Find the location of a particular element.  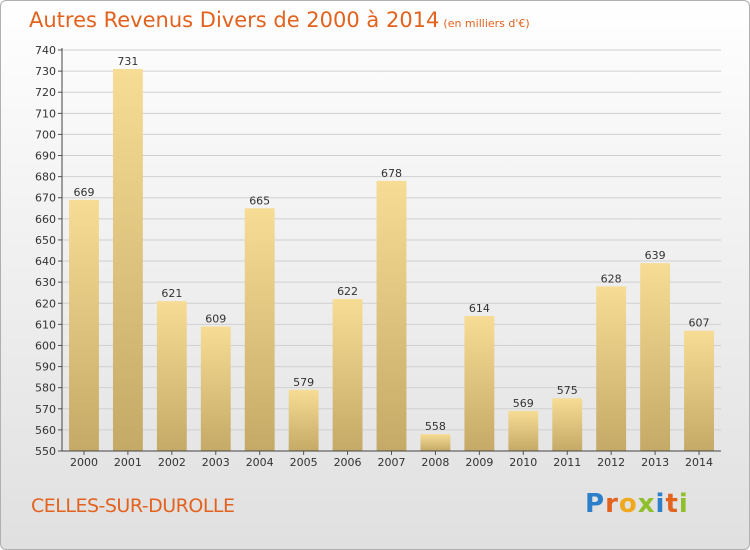

y-tick-label: 740 is located at coordinates (45, 50).